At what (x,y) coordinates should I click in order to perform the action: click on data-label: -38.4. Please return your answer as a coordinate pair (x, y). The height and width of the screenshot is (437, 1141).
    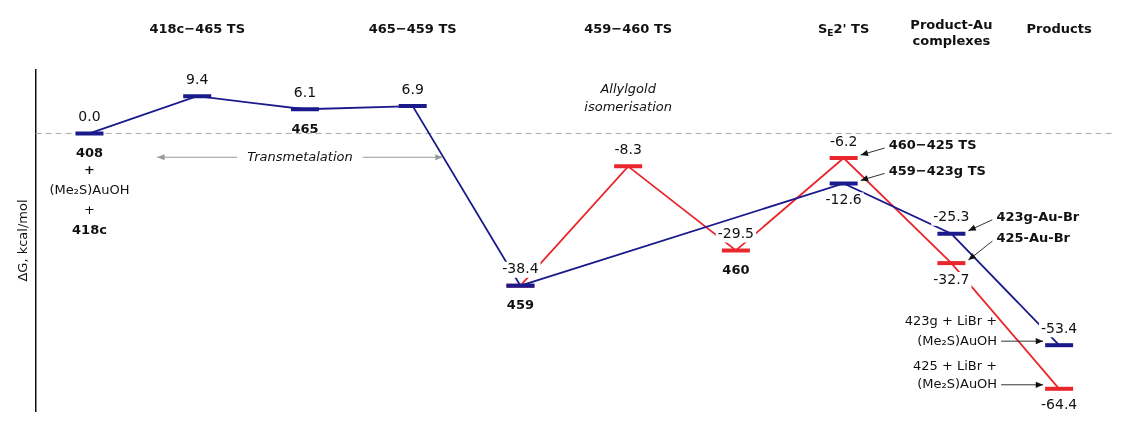
    Looking at the image, I should click on (520, 268).